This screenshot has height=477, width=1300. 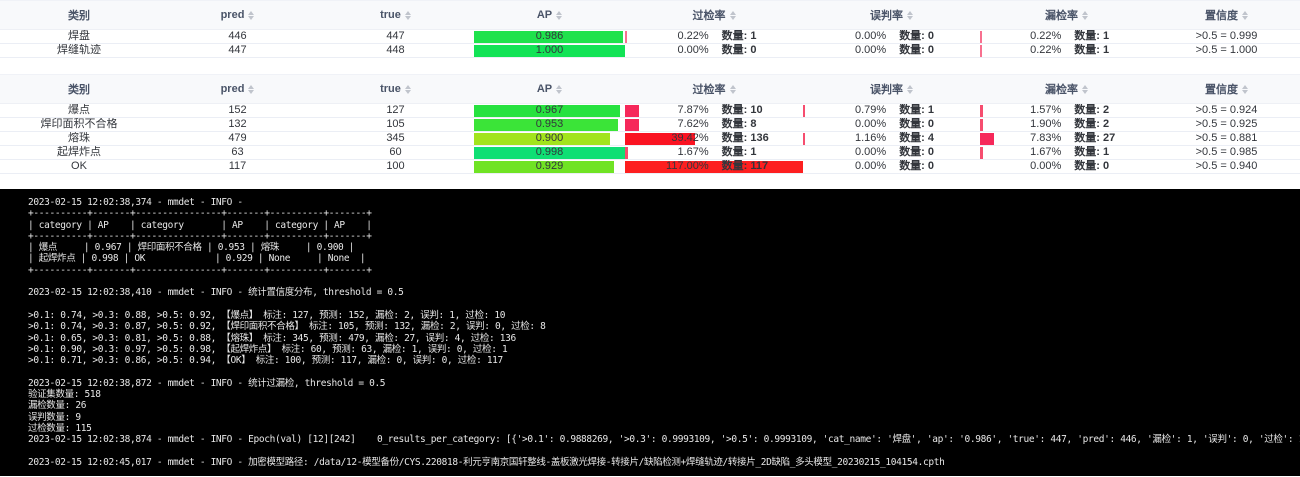 I want to click on cell-category-value: 爆点, so click(x=79, y=110).